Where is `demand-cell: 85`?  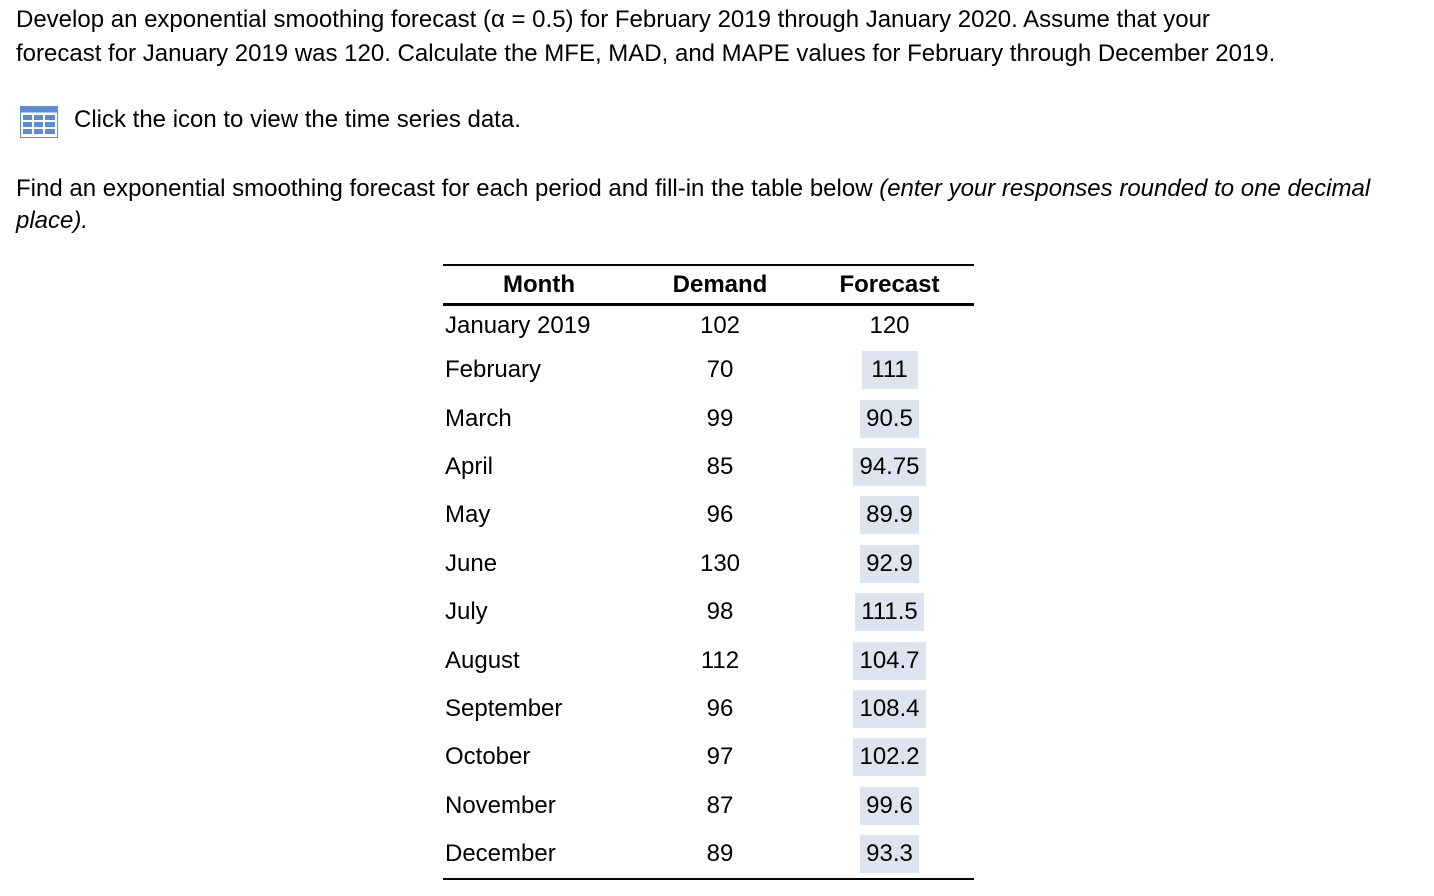 demand-cell: 85 is located at coordinates (720, 466).